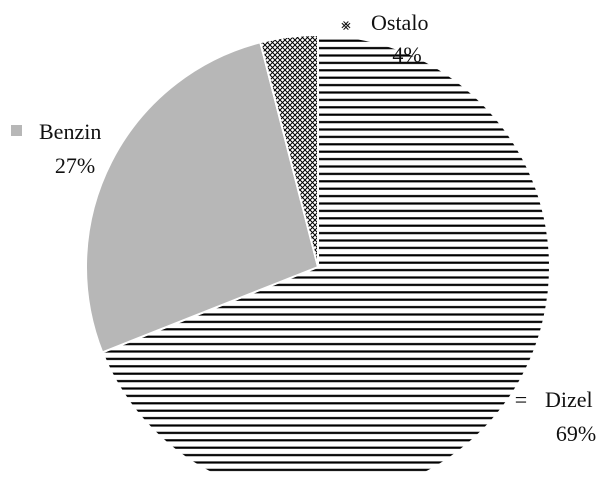 The image size is (602, 478). I want to click on slice-label-dizel: = Dizel 69%, so click(555, 416).